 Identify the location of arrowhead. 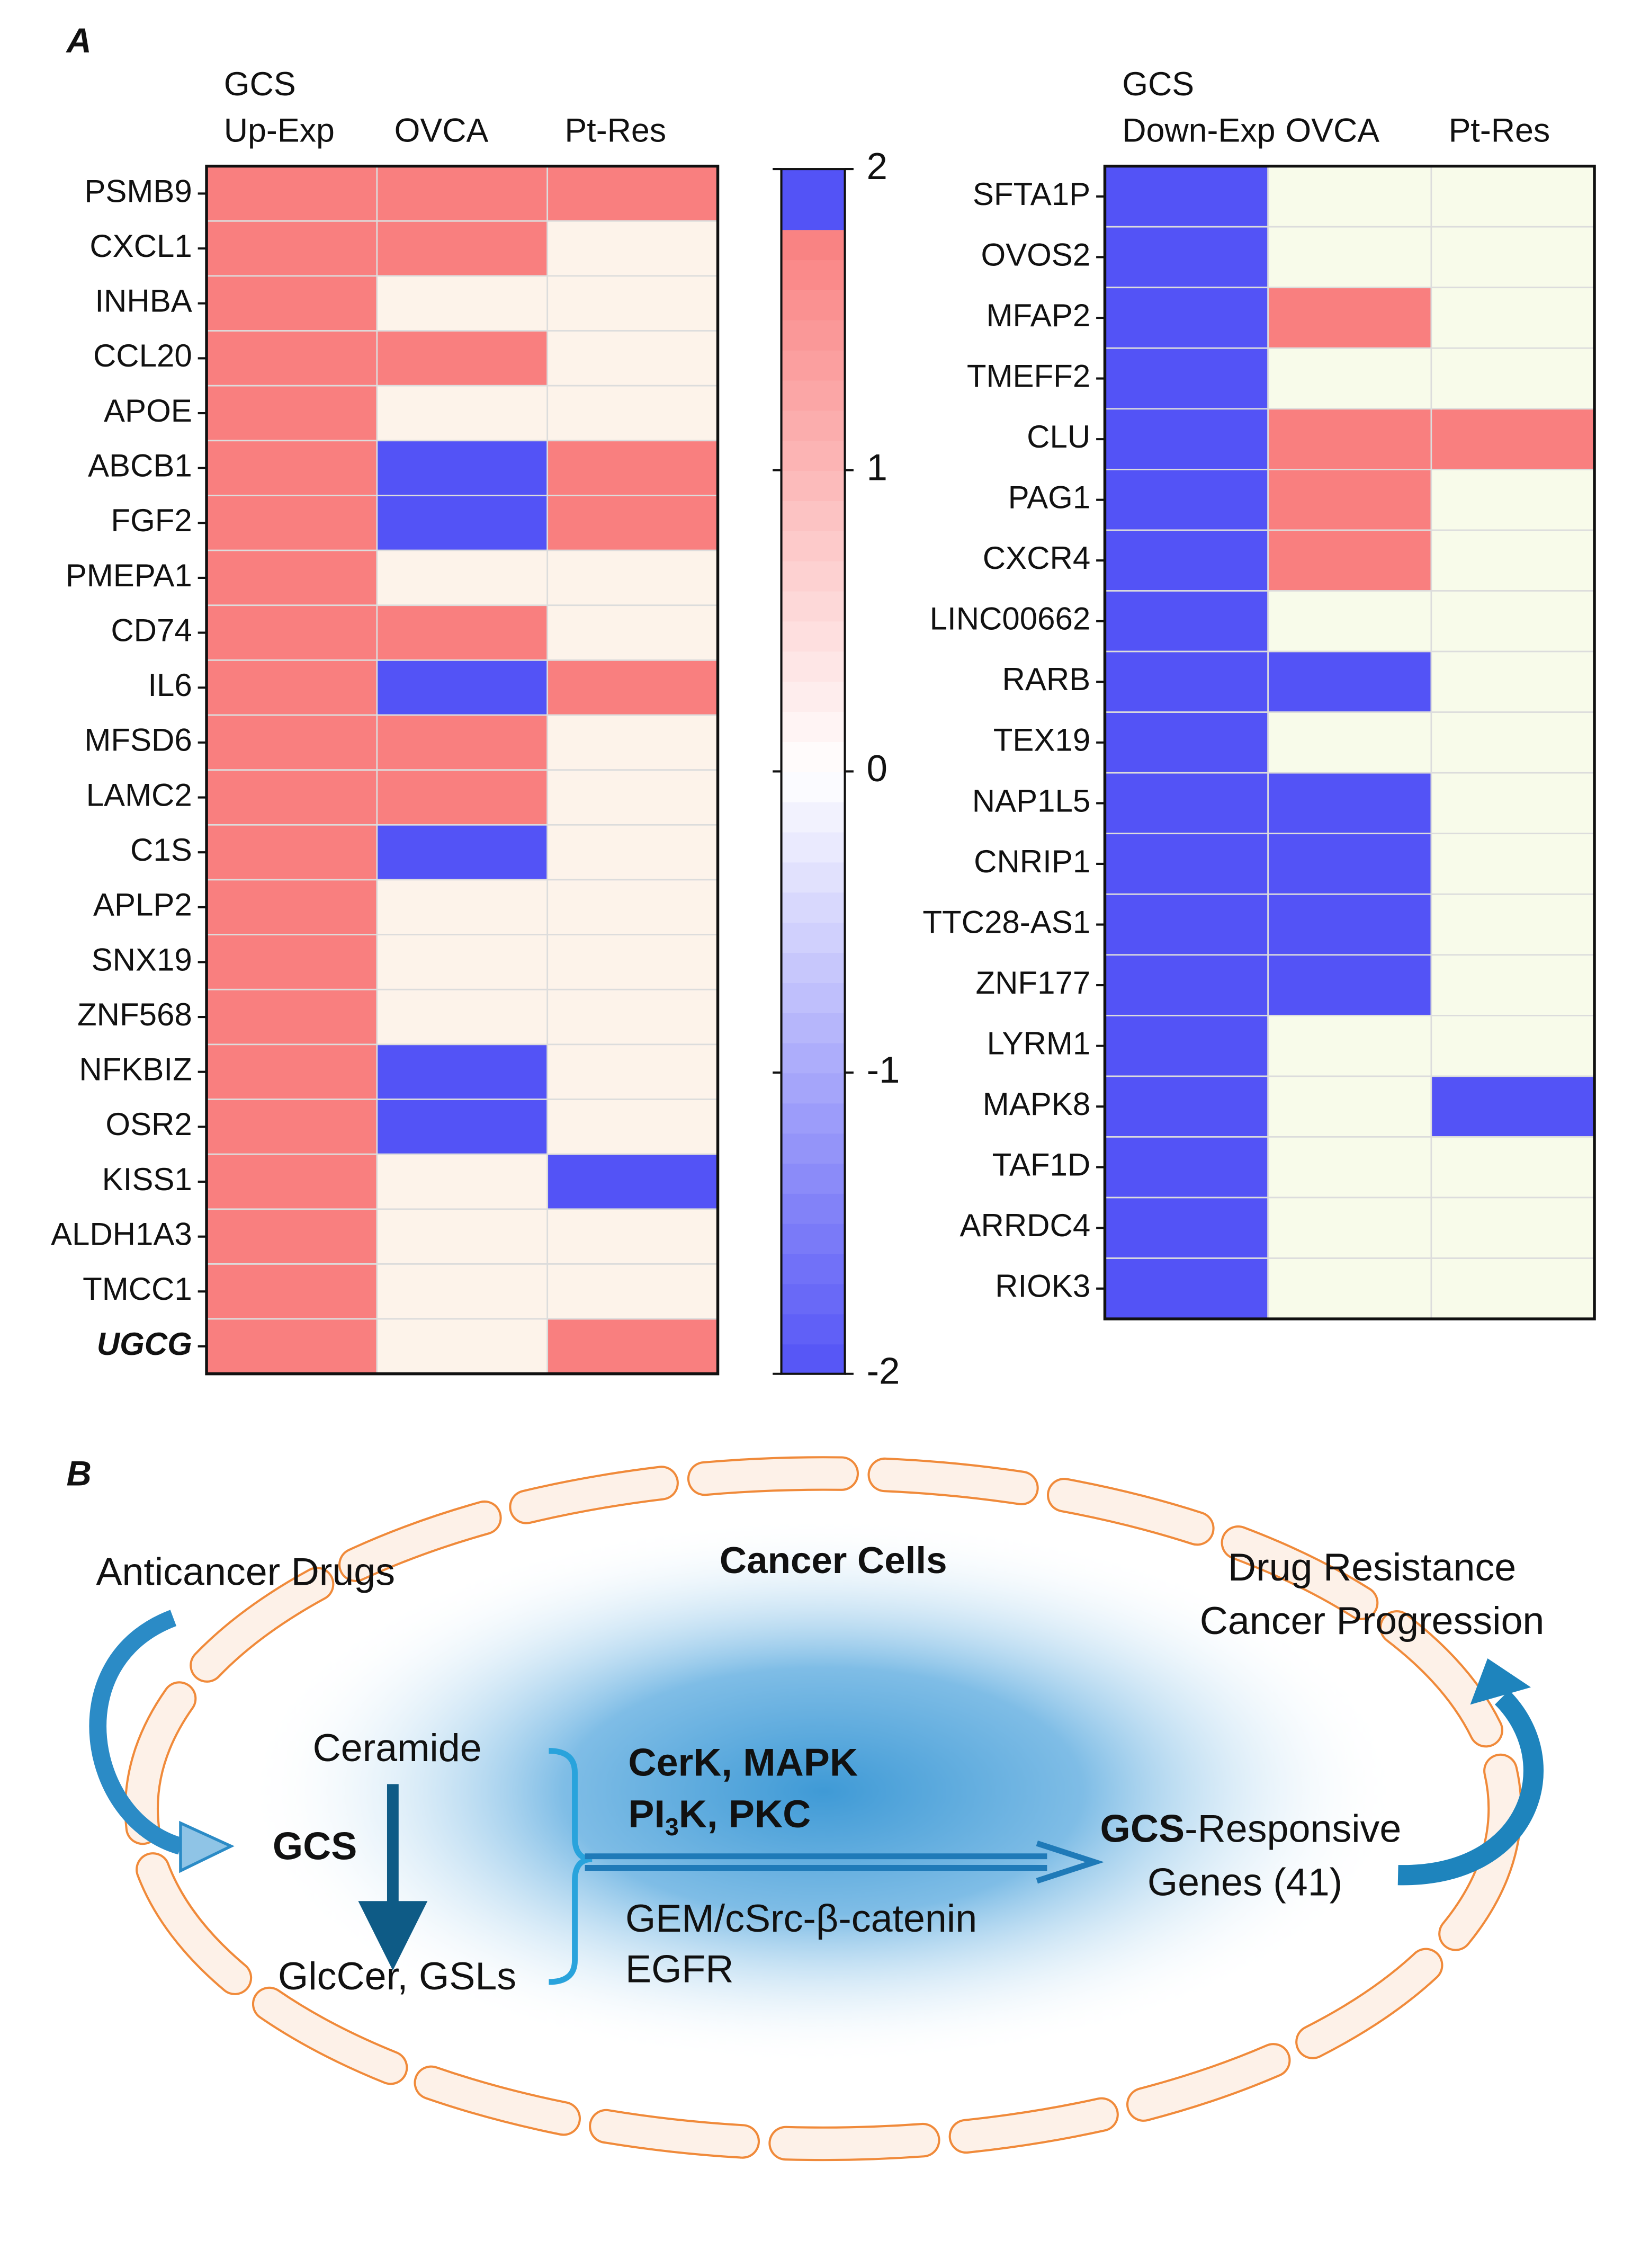
(1070, 1862).